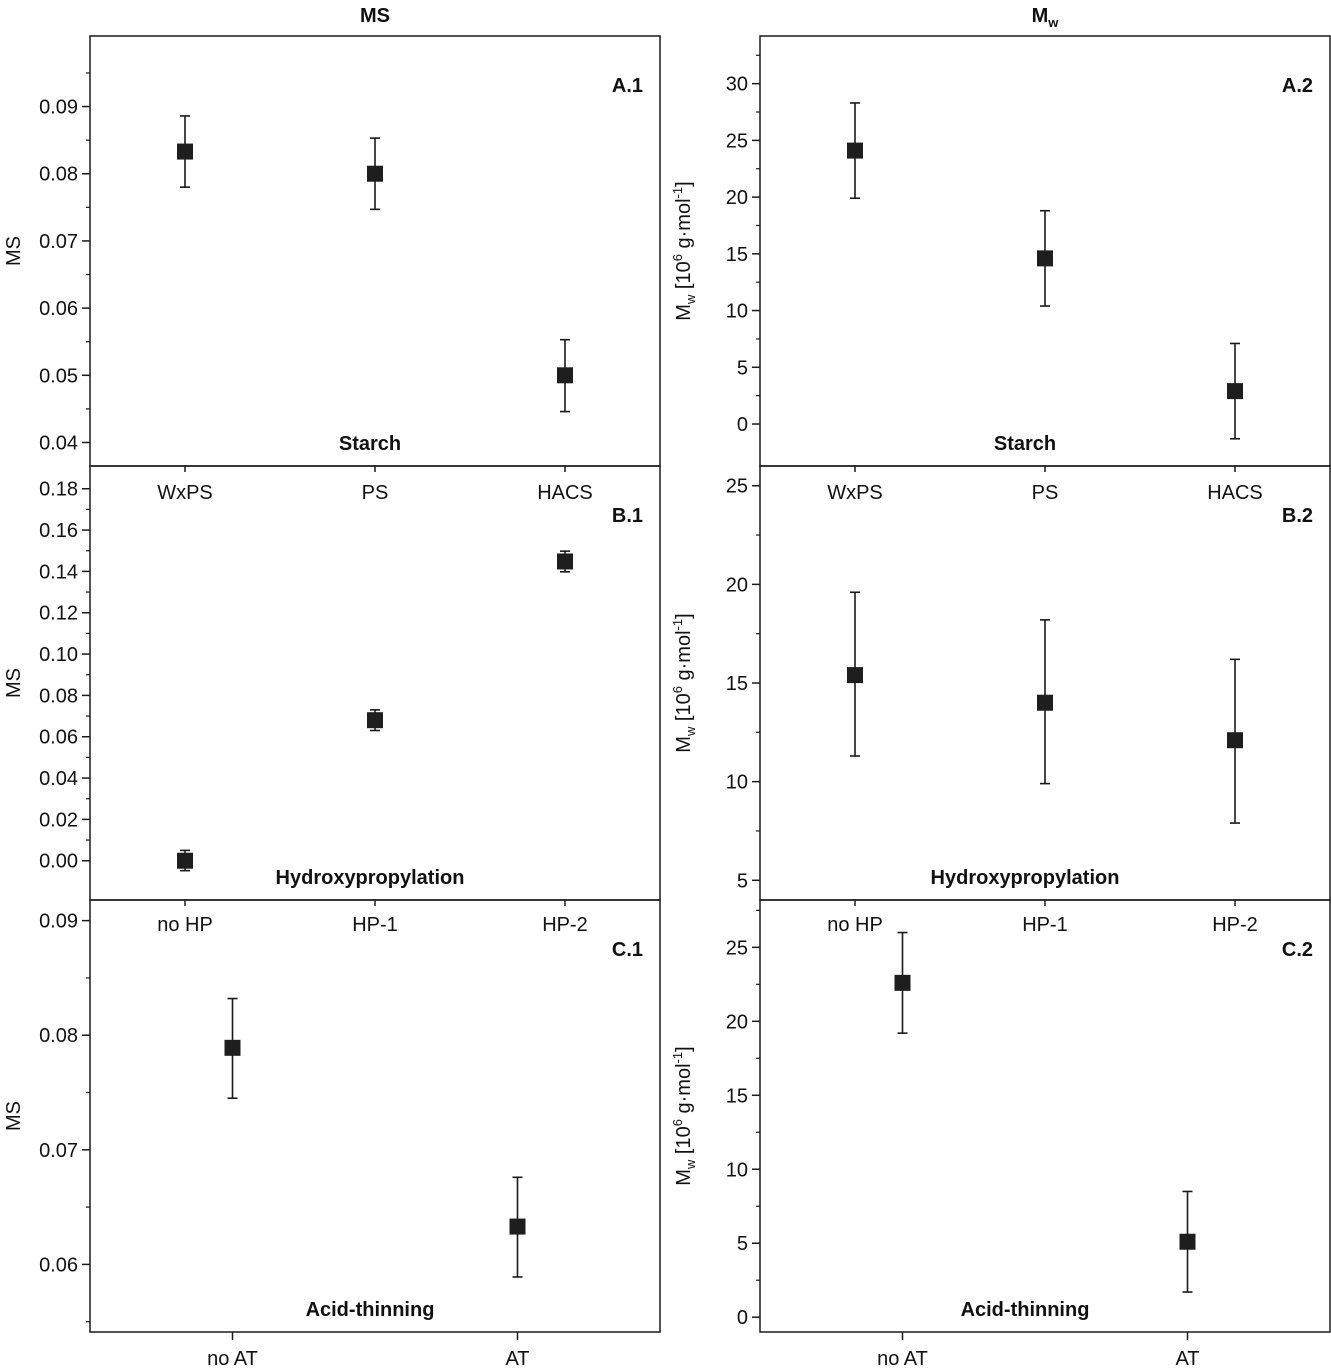 The image size is (1331, 1371). Describe the element at coordinates (58, 614) in the screenshot. I see `y-tick-label: 0.12` at that location.